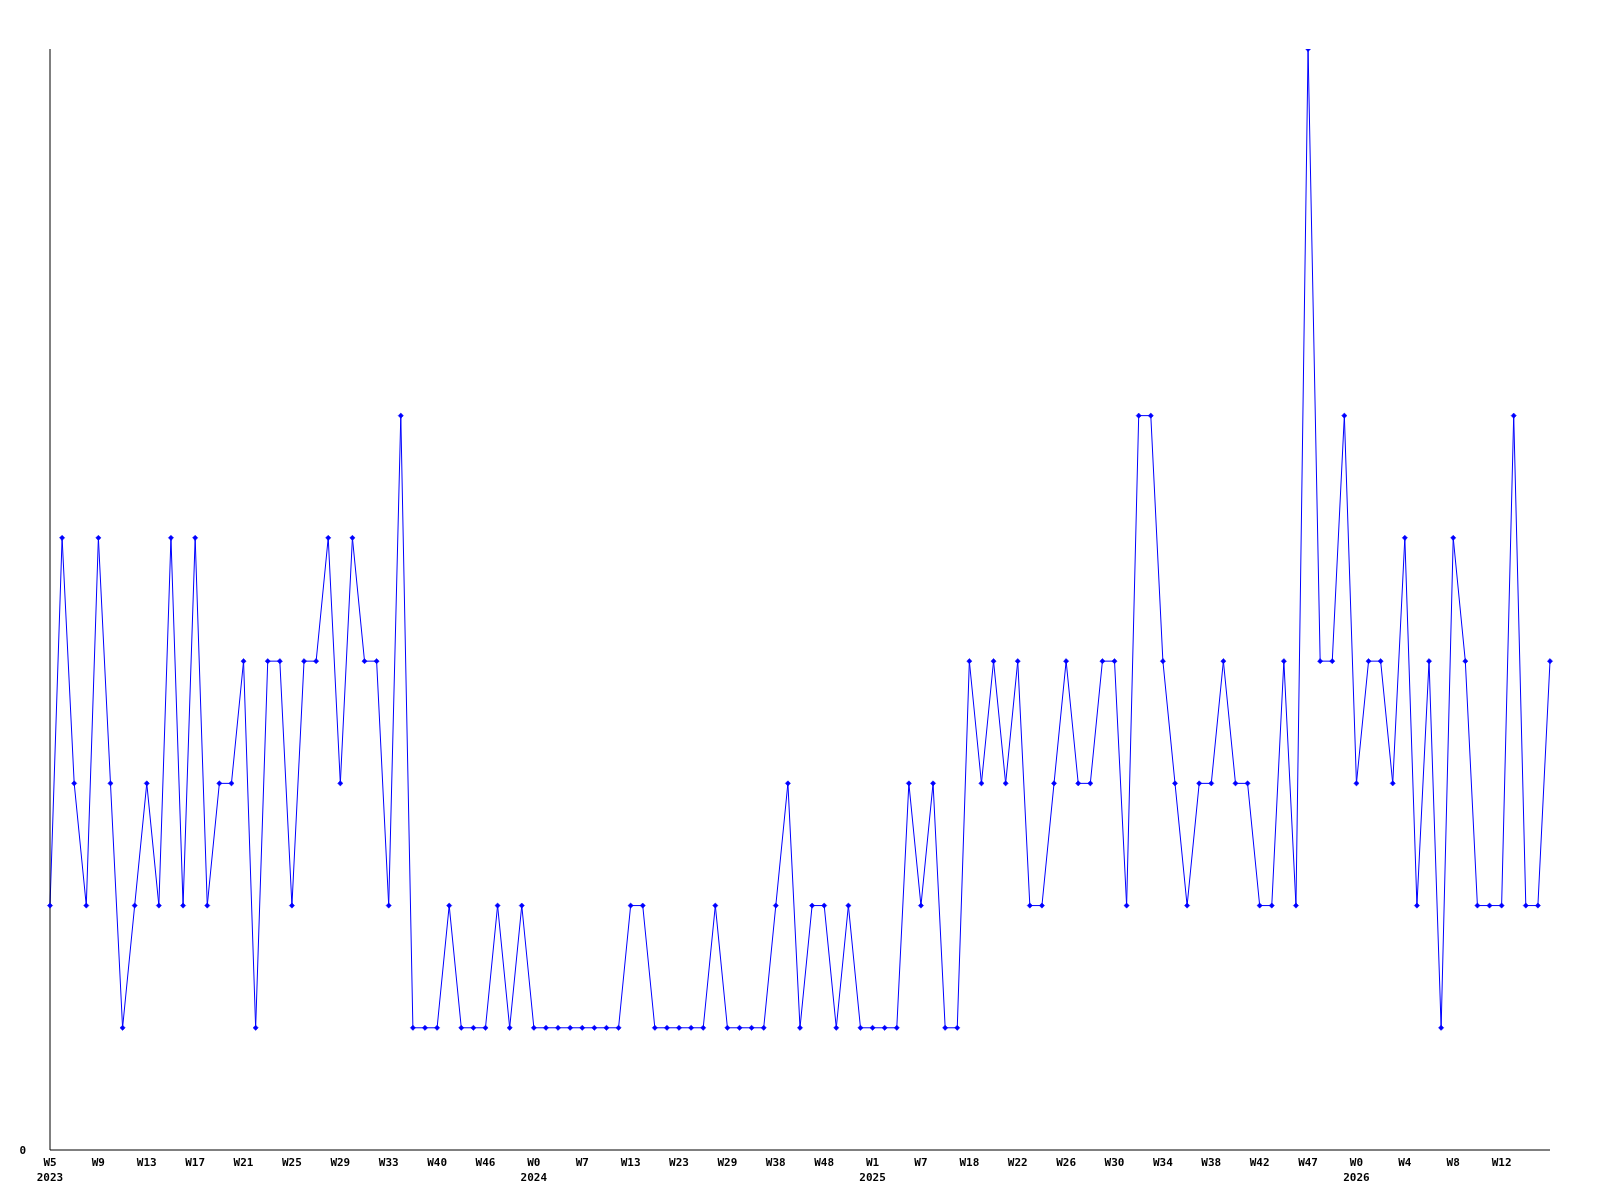 This screenshot has height=1200, width=1600. What do you see at coordinates (1405, 1162) in the screenshot?
I see `x-tick-label: W4` at bounding box center [1405, 1162].